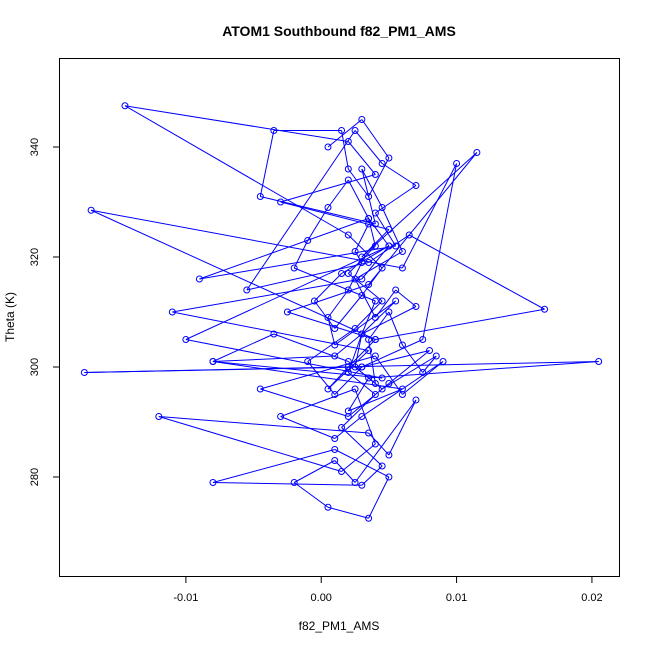  I want to click on y-axis: 280 300 320 340, so click(44, 312).